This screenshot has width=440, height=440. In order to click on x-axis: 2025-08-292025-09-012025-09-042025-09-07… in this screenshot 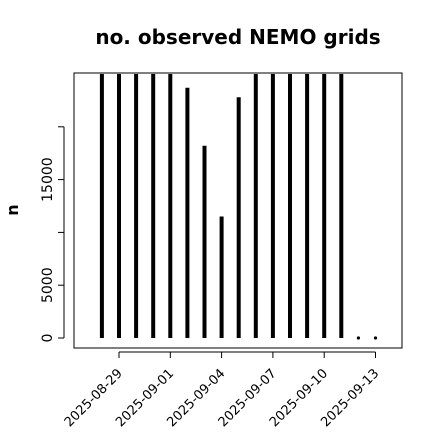, I will do `click(222, 390)`.